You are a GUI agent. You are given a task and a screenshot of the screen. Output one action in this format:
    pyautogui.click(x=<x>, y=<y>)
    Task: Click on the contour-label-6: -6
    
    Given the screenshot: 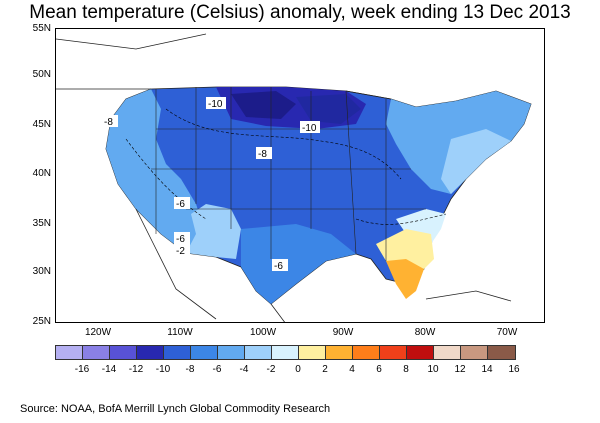 What is the action you would take?
    pyautogui.click(x=180, y=239)
    